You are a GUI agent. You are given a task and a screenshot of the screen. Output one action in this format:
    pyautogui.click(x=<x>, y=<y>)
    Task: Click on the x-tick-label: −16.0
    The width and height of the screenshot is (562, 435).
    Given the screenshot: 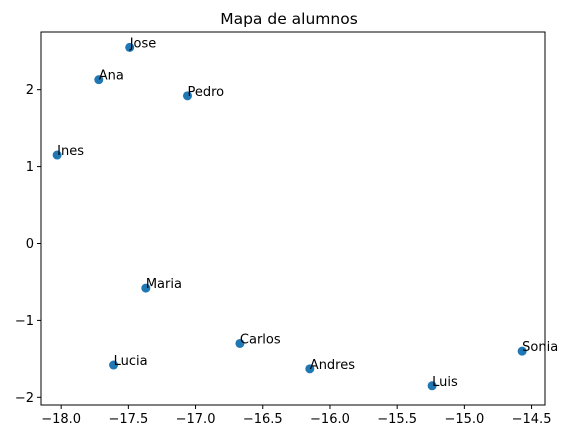 What is the action you would take?
    pyautogui.click(x=330, y=419)
    